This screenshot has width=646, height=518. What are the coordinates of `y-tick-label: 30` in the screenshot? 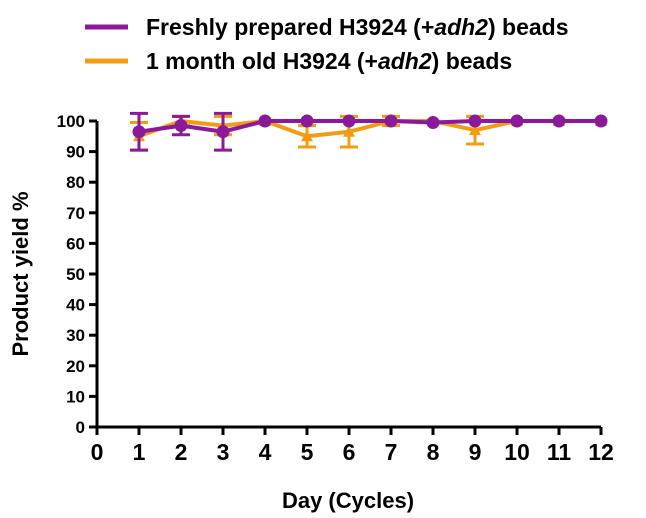 It's located at (75, 335).